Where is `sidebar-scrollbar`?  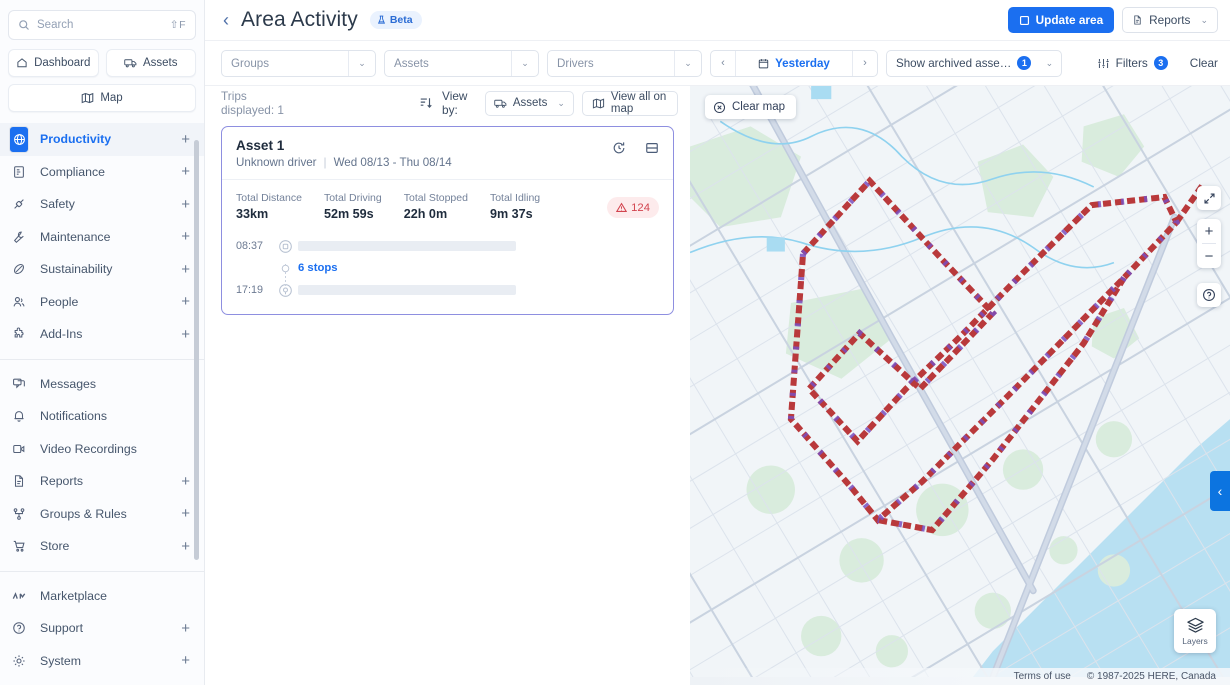 sidebar-scrollbar is located at coordinates (196, 350).